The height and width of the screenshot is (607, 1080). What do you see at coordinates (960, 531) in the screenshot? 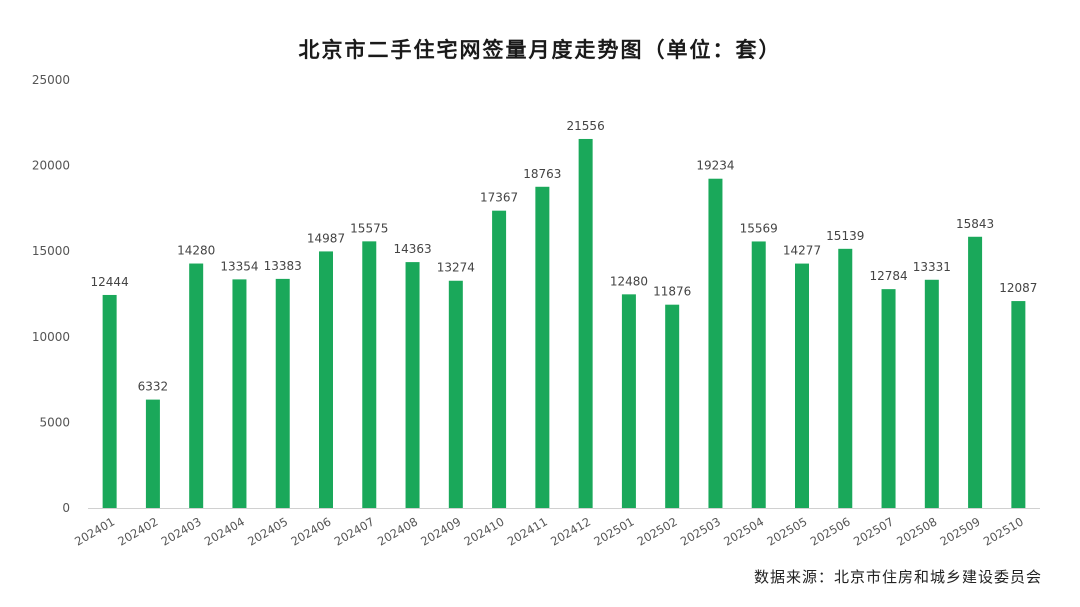
I see `x-tick-label: 202509` at bounding box center [960, 531].